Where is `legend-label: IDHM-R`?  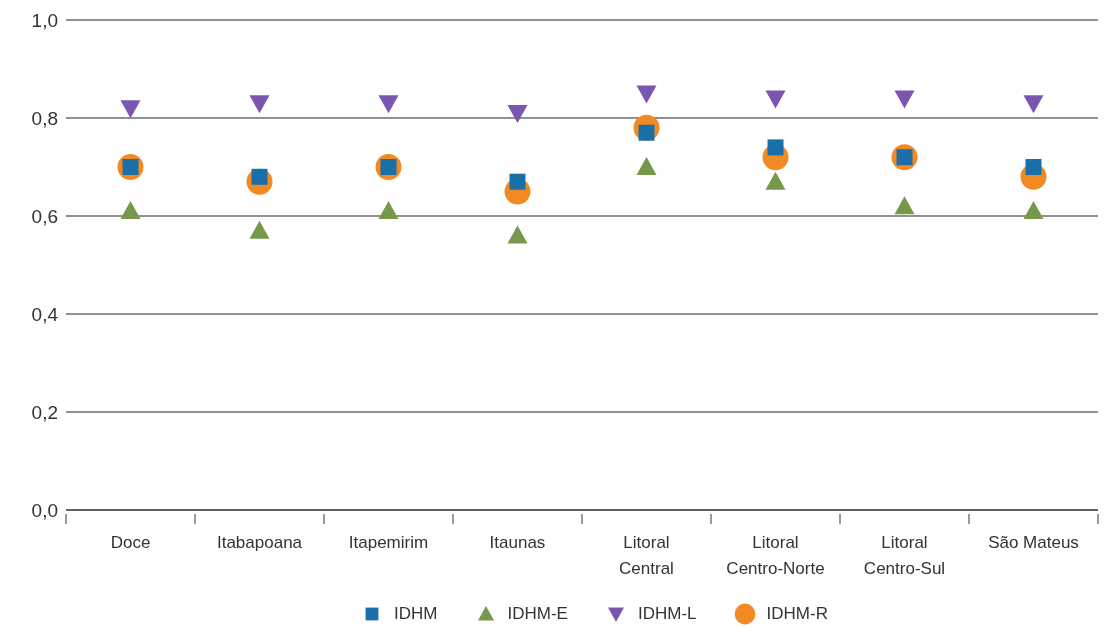 legend-label: IDHM-R is located at coordinates (797, 614).